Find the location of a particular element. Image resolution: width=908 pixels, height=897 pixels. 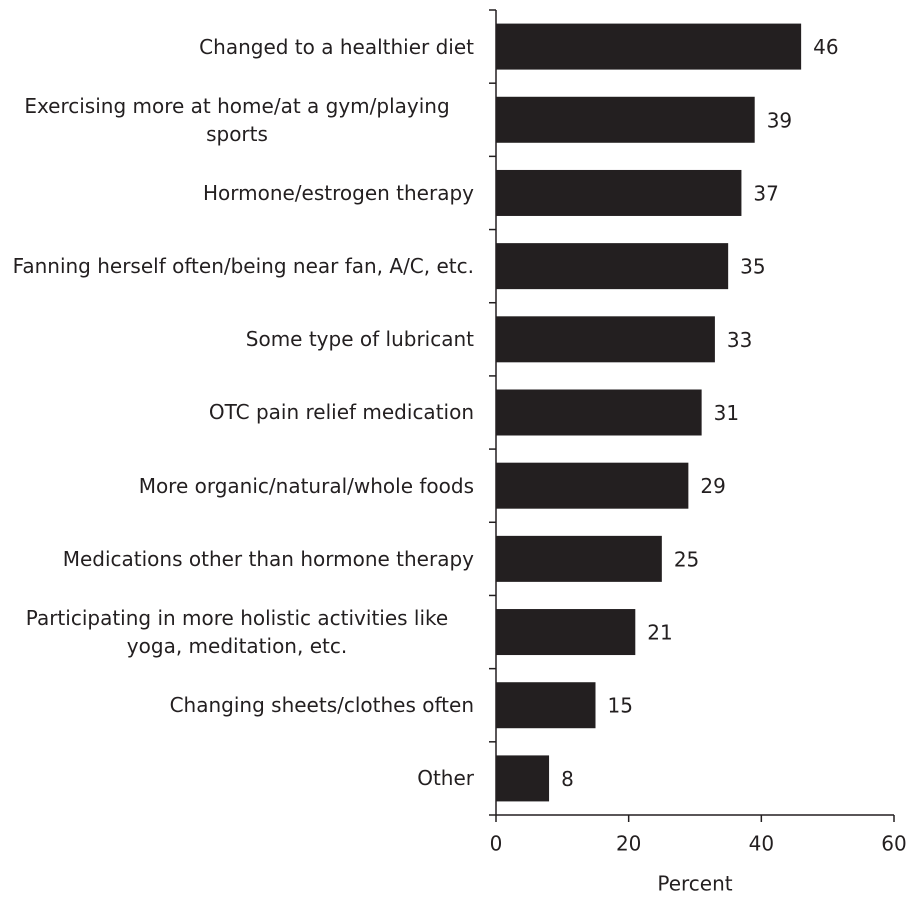

category-label-box: Some type of lubricant is located at coordinates (237, 339).